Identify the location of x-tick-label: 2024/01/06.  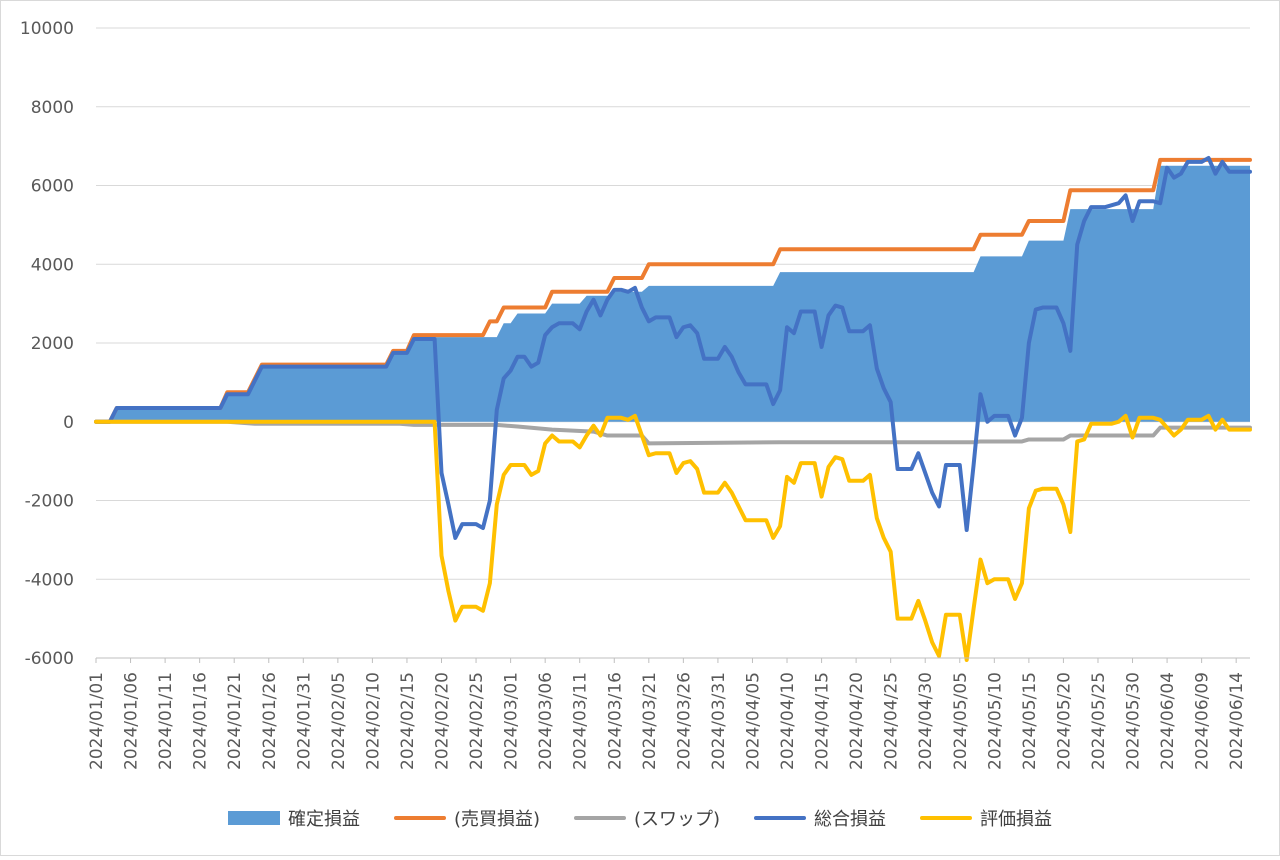
(132, 721).